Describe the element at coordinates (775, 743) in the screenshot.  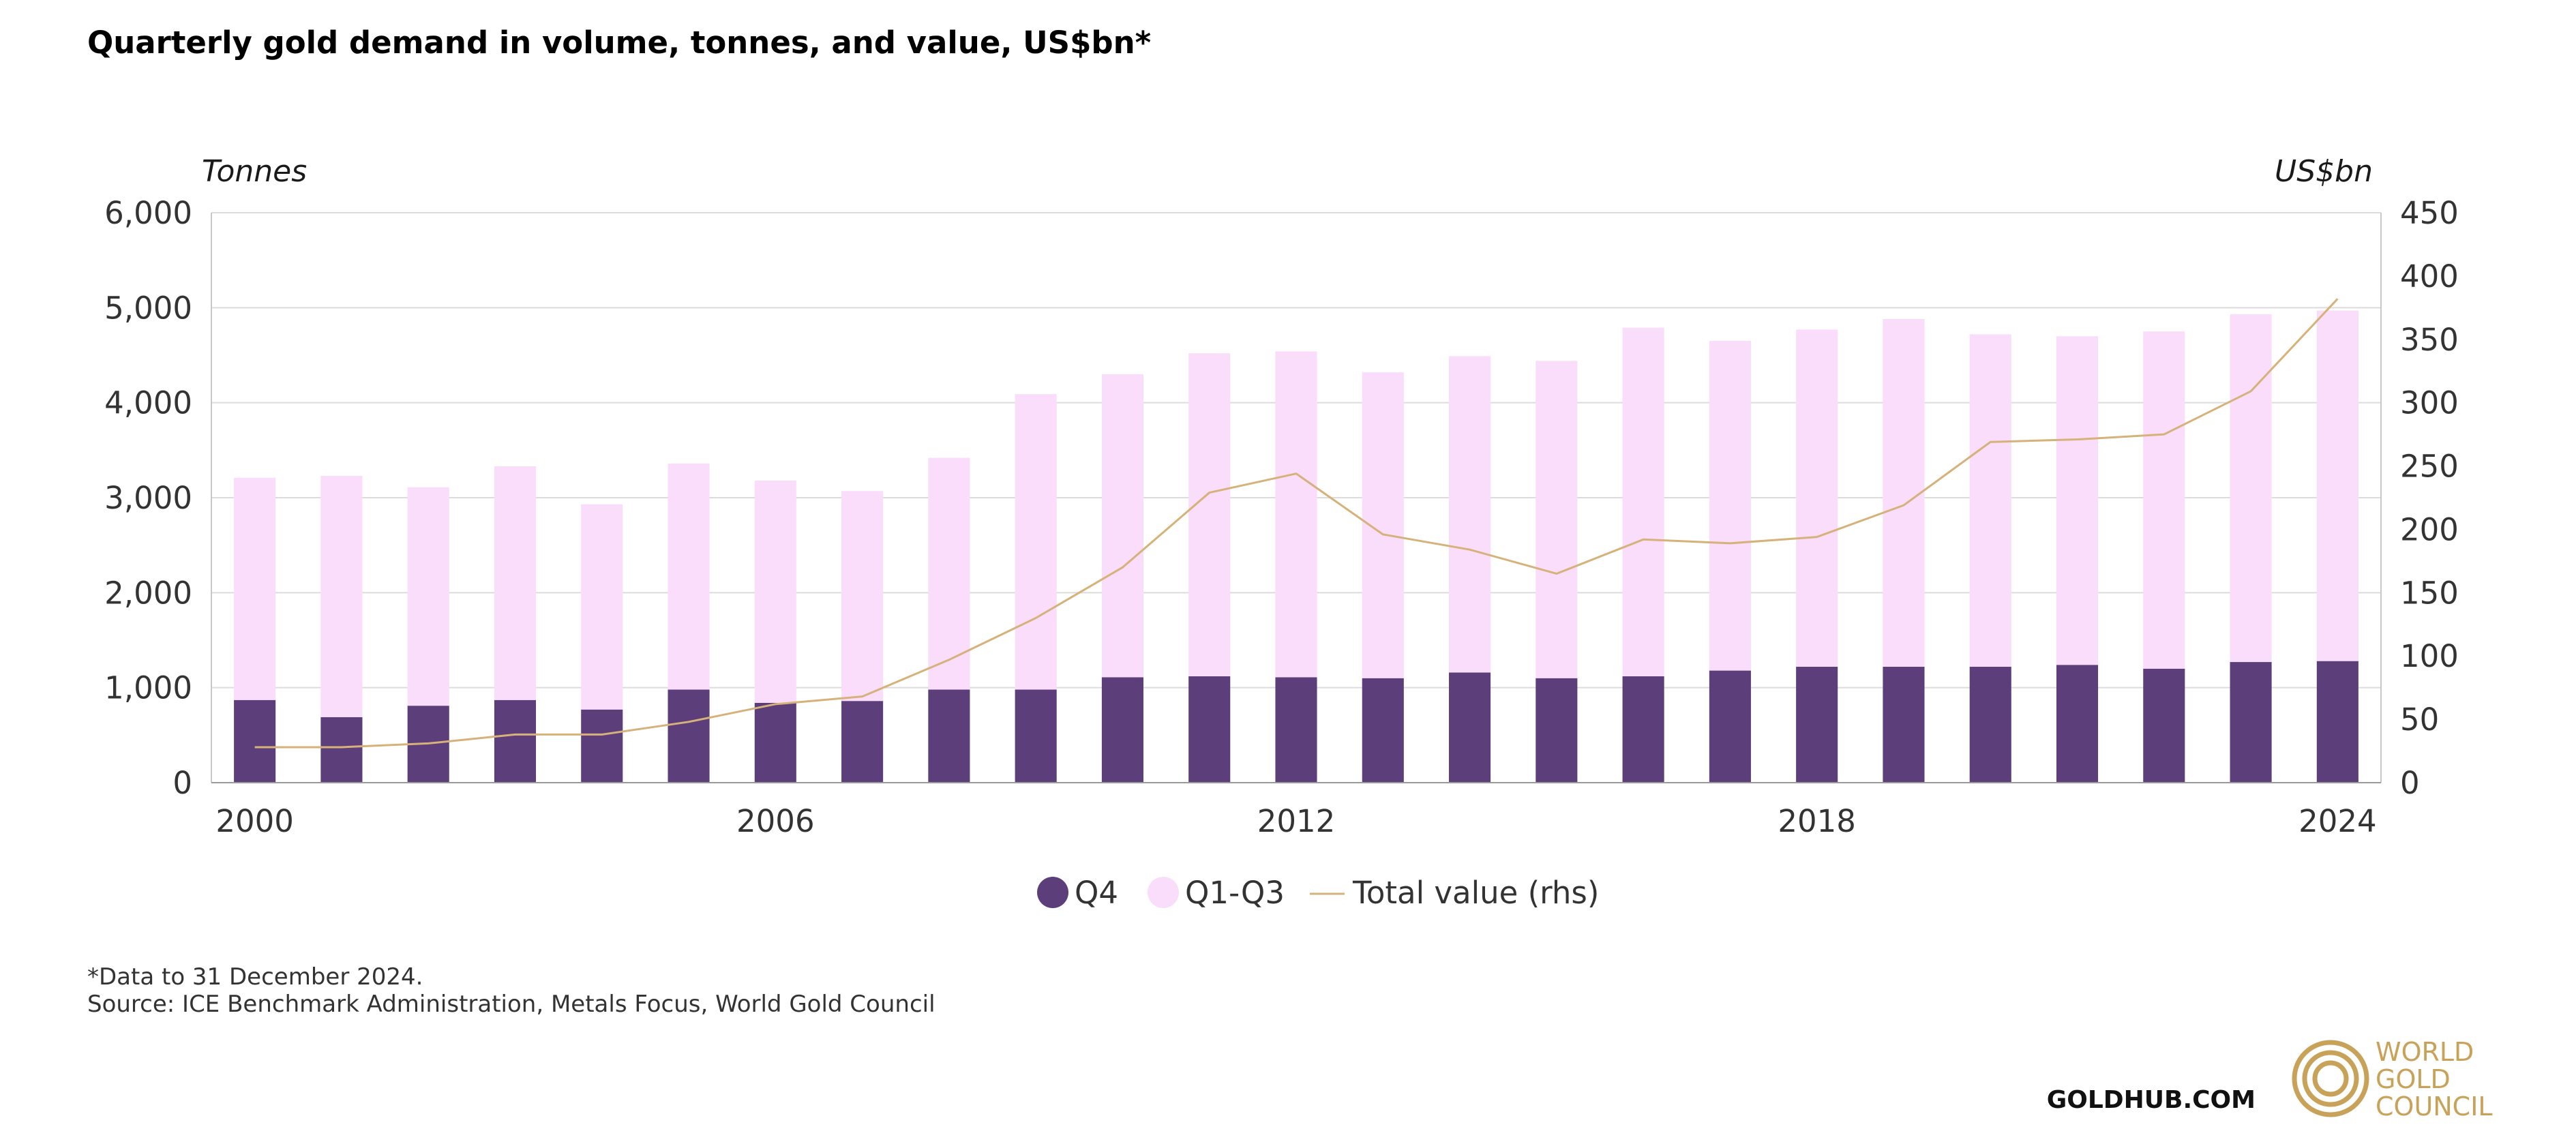
I see `bar-q4-2006` at that location.